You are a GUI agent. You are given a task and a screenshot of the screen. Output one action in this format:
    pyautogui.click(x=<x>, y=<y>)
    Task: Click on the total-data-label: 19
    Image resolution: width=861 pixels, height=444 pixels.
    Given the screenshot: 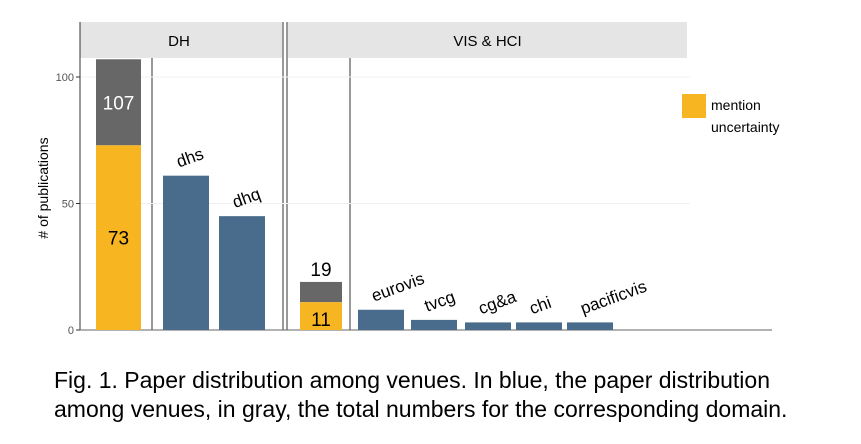 What is the action you would take?
    pyautogui.click(x=320, y=270)
    